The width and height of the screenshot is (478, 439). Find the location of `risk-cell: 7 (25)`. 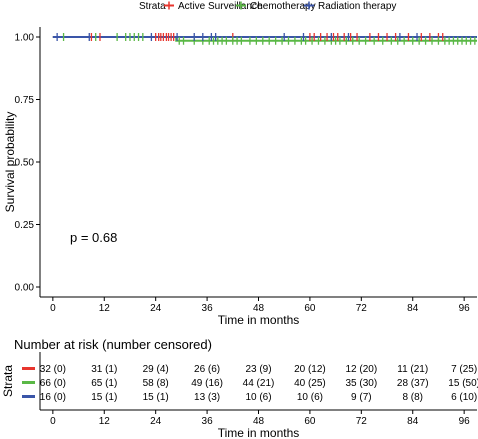

risk-cell: 7 (25) is located at coordinates (464, 369).